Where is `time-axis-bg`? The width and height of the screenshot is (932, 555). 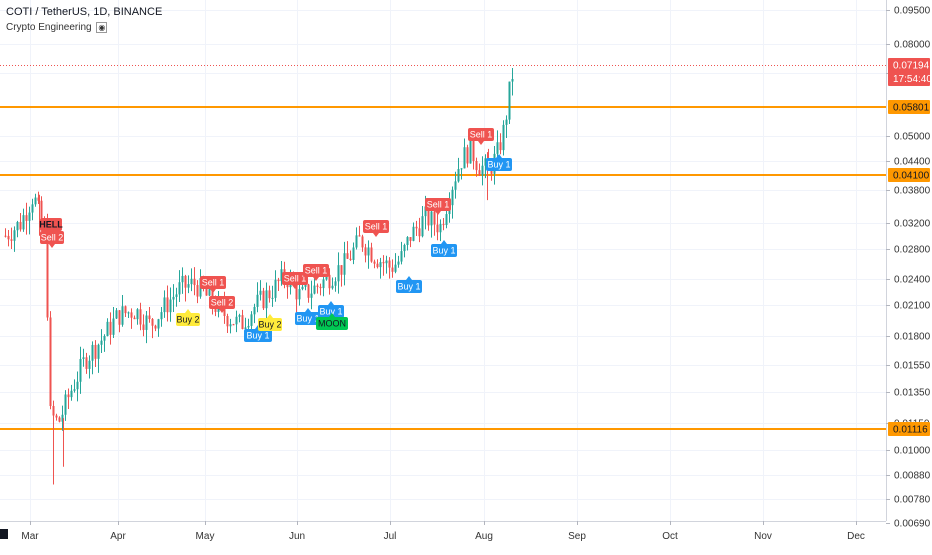 time-axis-bg is located at coordinates (443, 535).